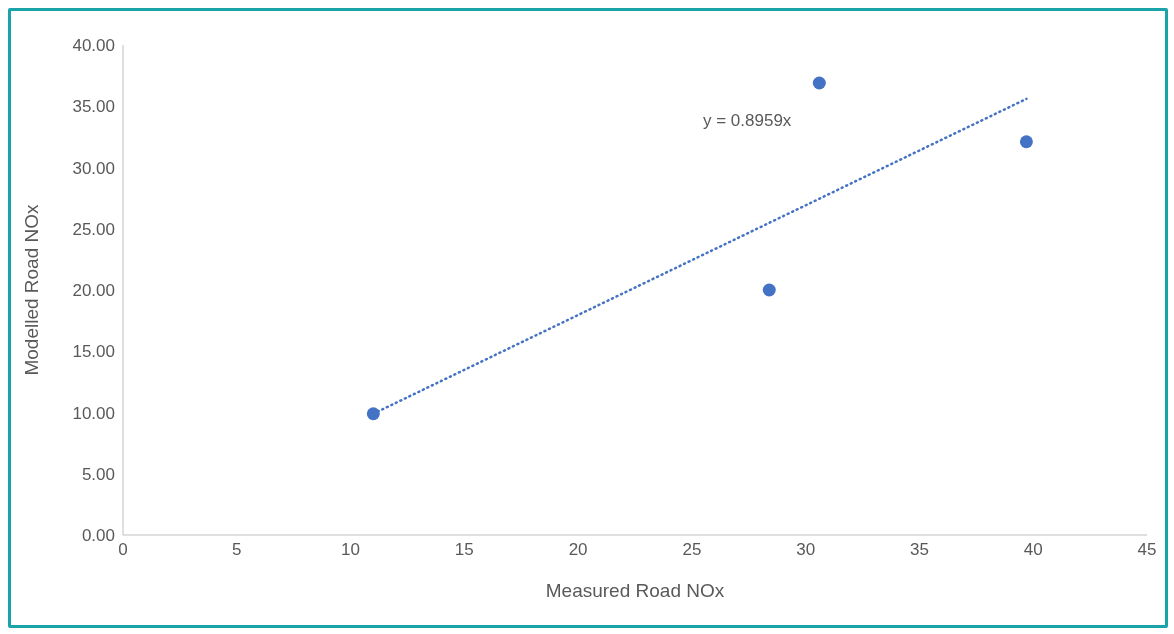  What do you see at coordinates (692, 550) in the screenshot?
I see `x-tick-label: 25` at bounding box center [692, 550].